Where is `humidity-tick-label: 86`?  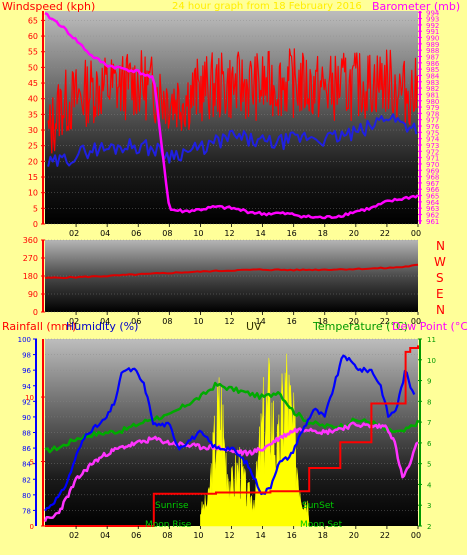
humidity-tick-label: 86 is located at coordinates (26, 449).